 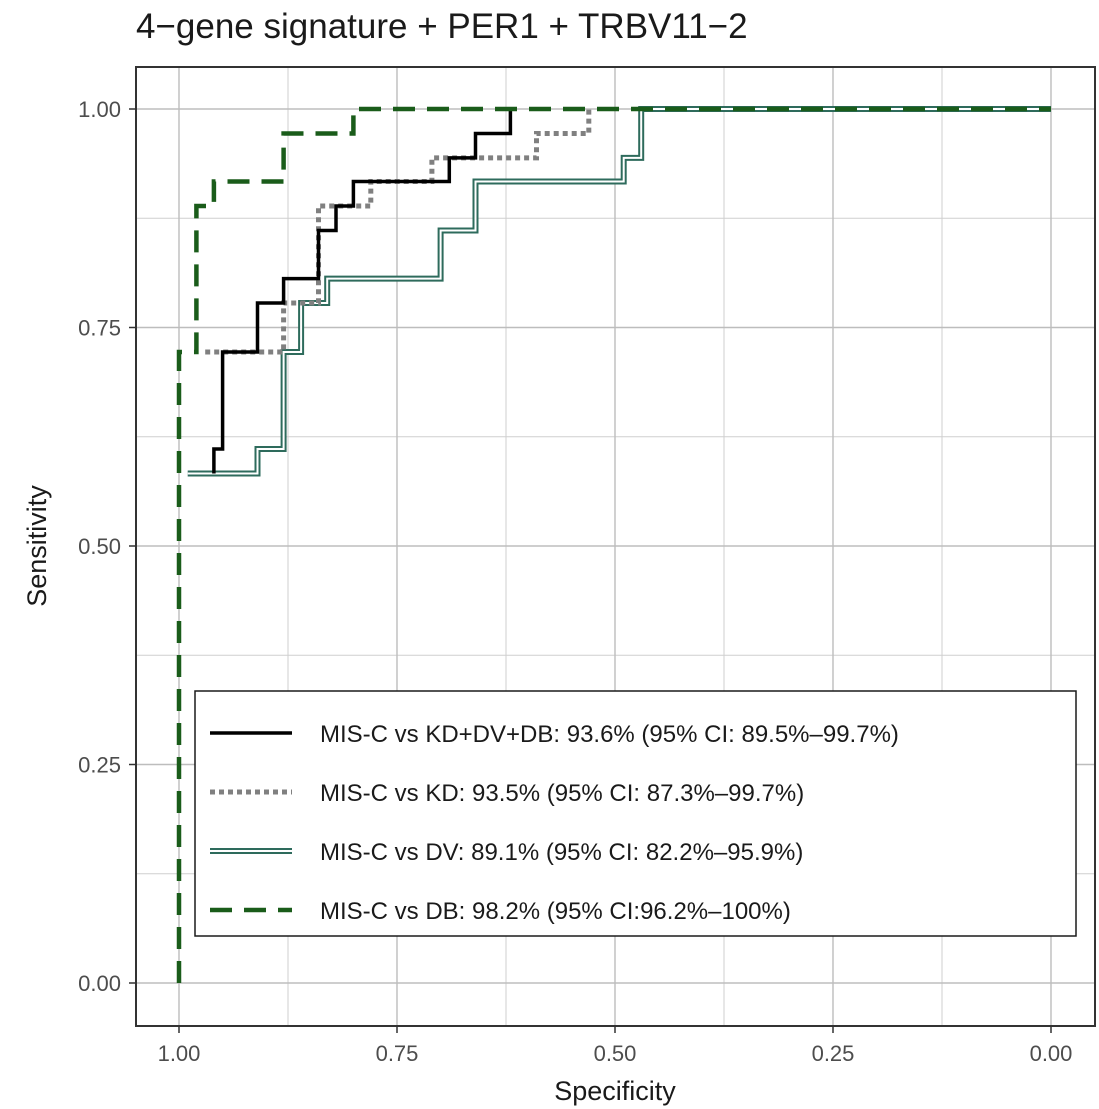 I want to click on legend-label-4: MIS-C vs DB: 98.2% (95% CI:96.2%–100%), so click(x=555, y=911).